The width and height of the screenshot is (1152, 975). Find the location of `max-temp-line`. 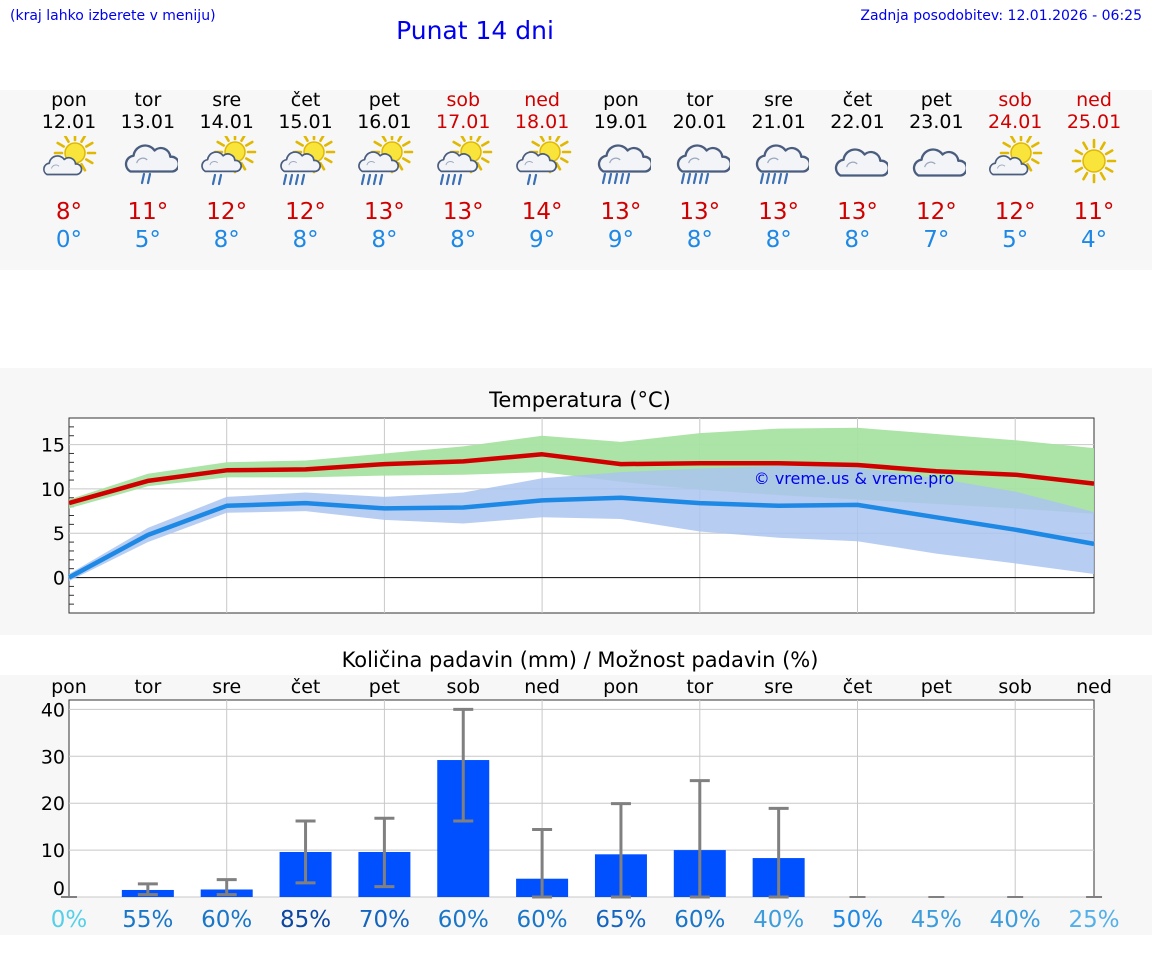

max-temp-line is located at coordinates (581, 479).